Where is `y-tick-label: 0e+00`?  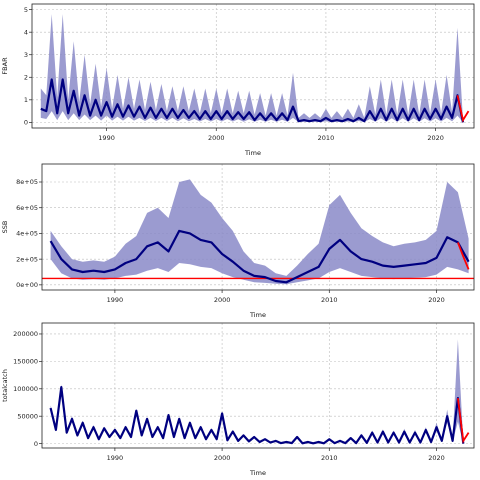
y-tick-label: 0e+00 is located at coordinates (27, 285).